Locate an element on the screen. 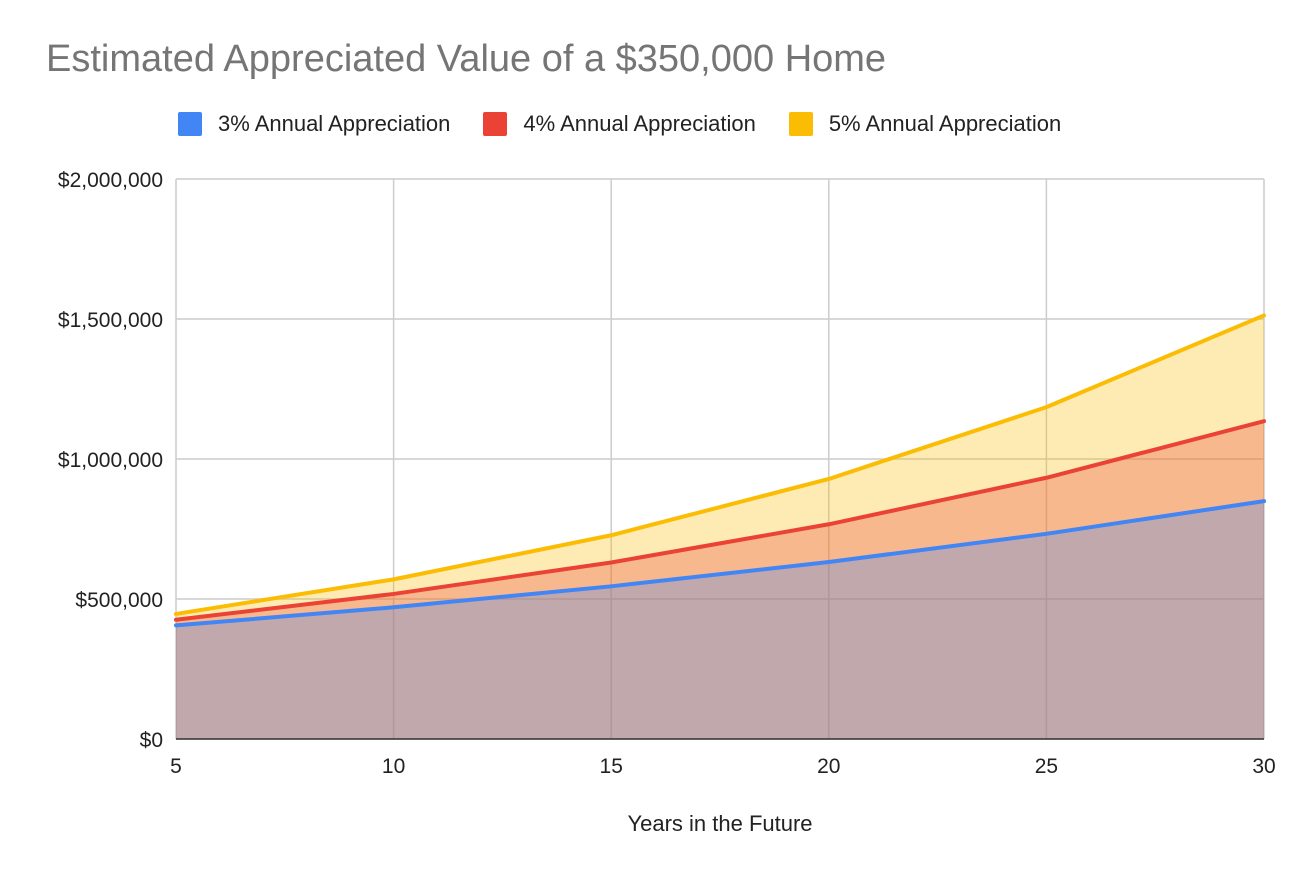  legend-item-5pct: 5% Annual Appreciation is located at coordinates (925, 124).